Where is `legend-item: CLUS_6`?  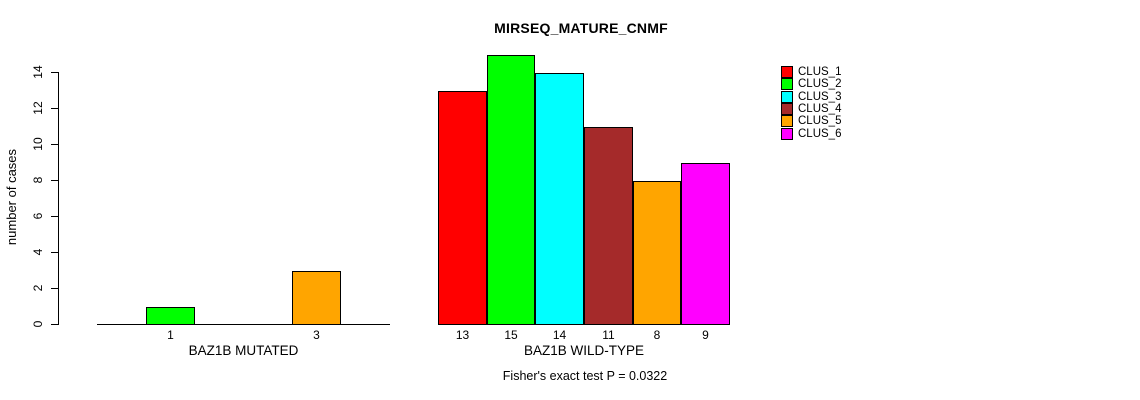 legend-item: CLUS_6 is located at coordinates (821, 133).